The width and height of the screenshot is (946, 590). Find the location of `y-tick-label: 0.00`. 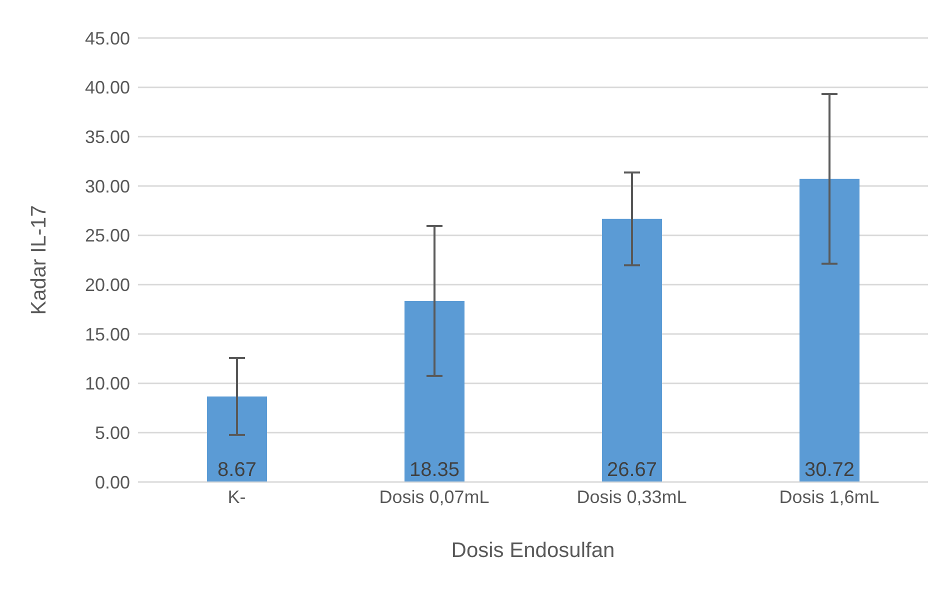

y-tick-label: 0.00 is located at coordinates (112, 482).